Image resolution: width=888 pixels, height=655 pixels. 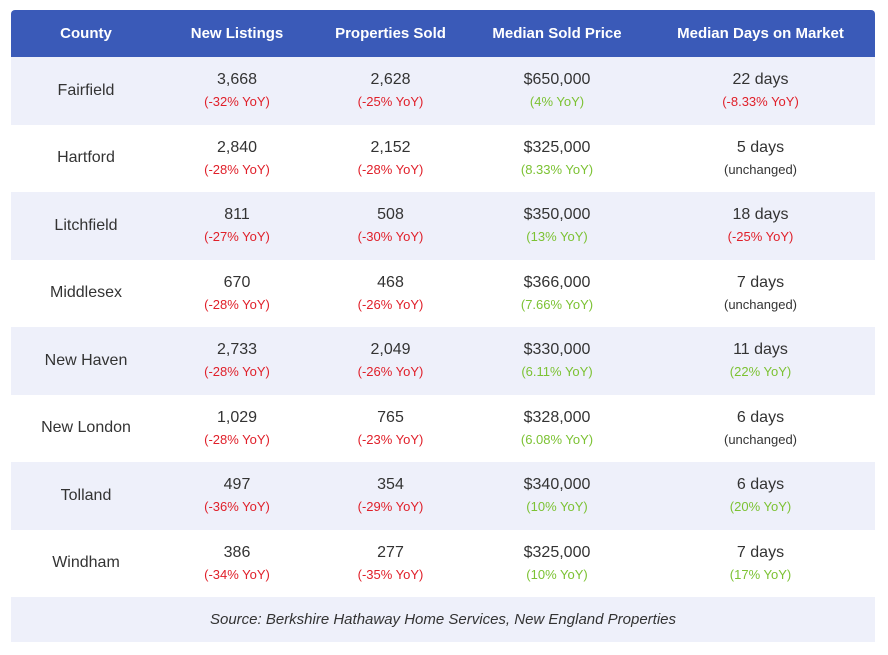 I want to click on median-sold-price-cell: $330,000 (6.11% YoY), so click(x=557, y=361).